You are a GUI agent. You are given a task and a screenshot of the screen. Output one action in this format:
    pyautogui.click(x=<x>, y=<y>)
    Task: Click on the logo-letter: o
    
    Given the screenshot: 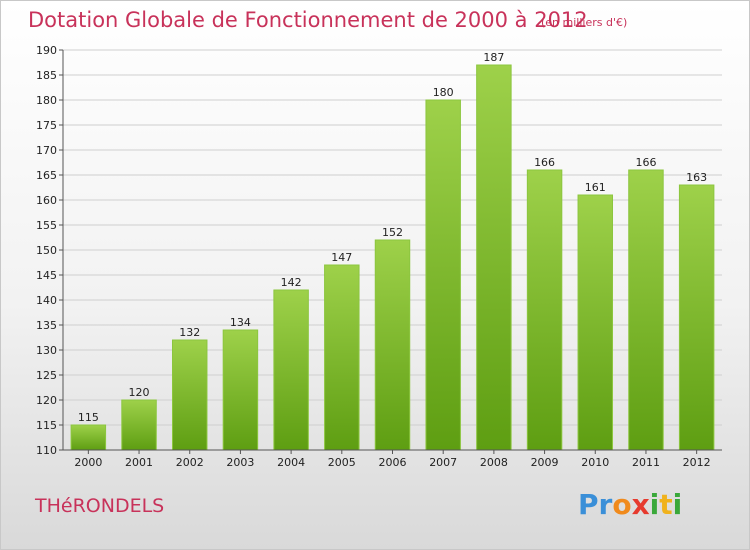 What is the action you would take?
    pyautogui.click(x=622, y=504)
    